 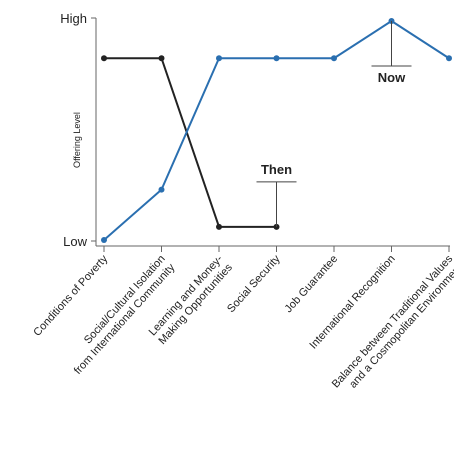 I want to click on x-tick-label-line: Balance between Traditional Values, so click(x=392, y=322).